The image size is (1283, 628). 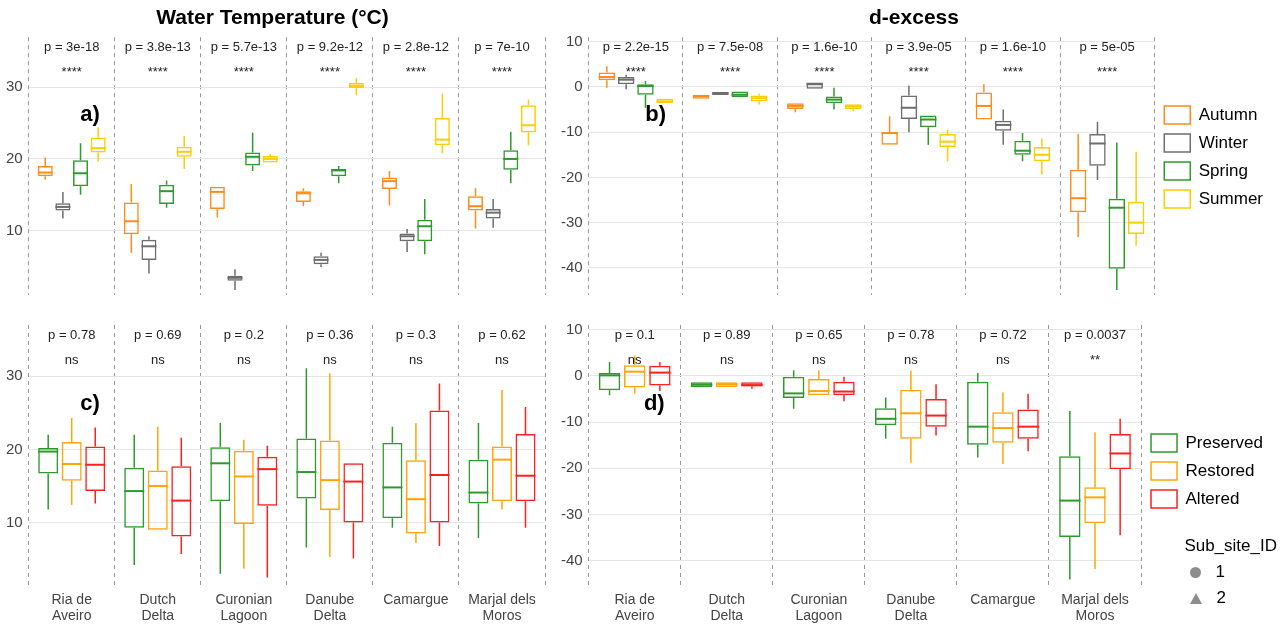 I want to click on annotation: p = 0.62, so click(x=502, y=334).